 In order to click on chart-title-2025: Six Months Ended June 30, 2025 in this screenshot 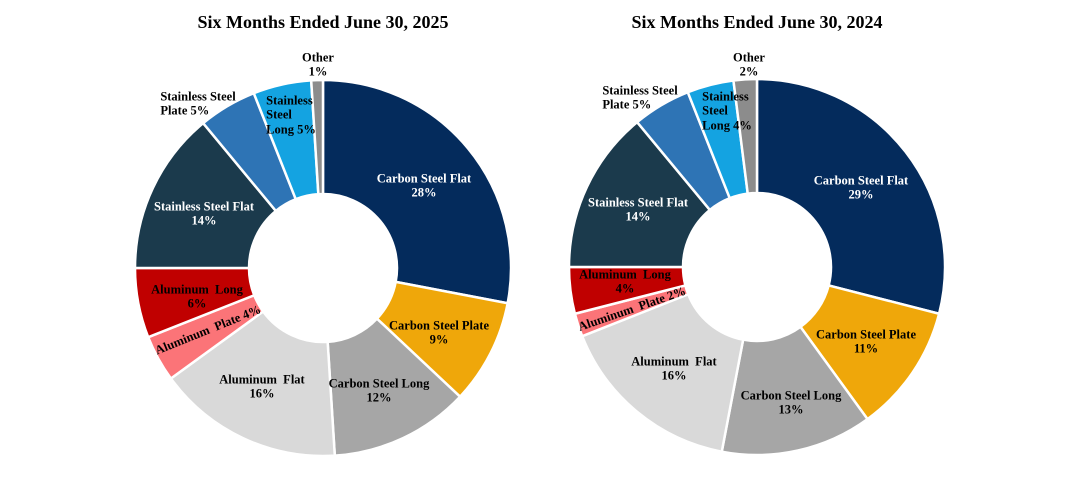, I will do `click(323, 22)`.